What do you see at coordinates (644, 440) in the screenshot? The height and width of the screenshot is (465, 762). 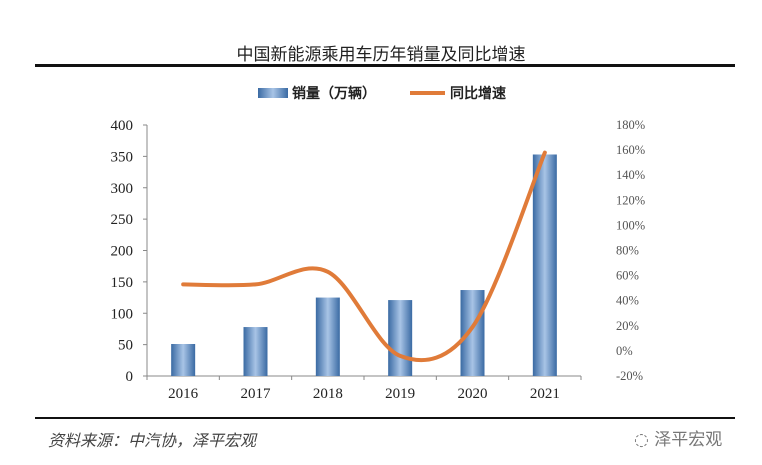 I see `wechat-icon: ◌` at bounding box center [644, 440].